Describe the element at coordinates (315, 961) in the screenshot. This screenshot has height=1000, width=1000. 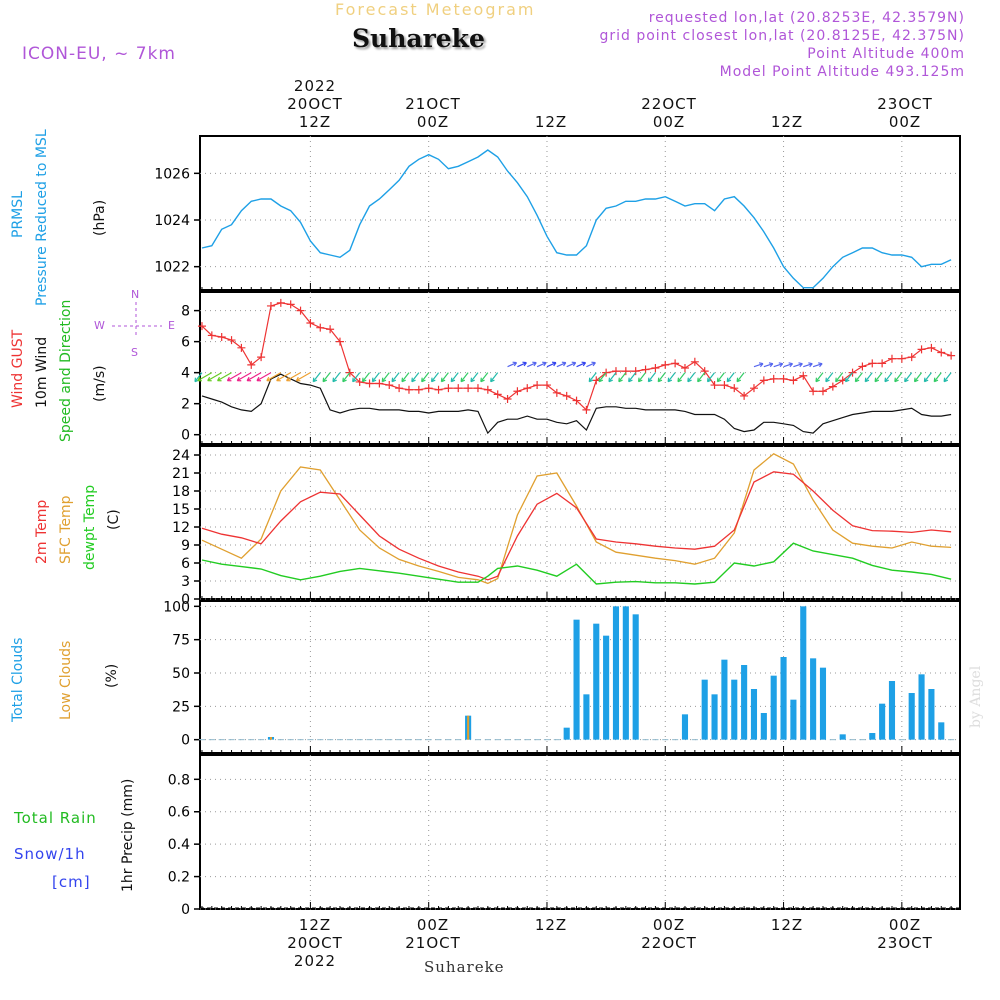
I see `bottom-year-label: 2022` at that location.